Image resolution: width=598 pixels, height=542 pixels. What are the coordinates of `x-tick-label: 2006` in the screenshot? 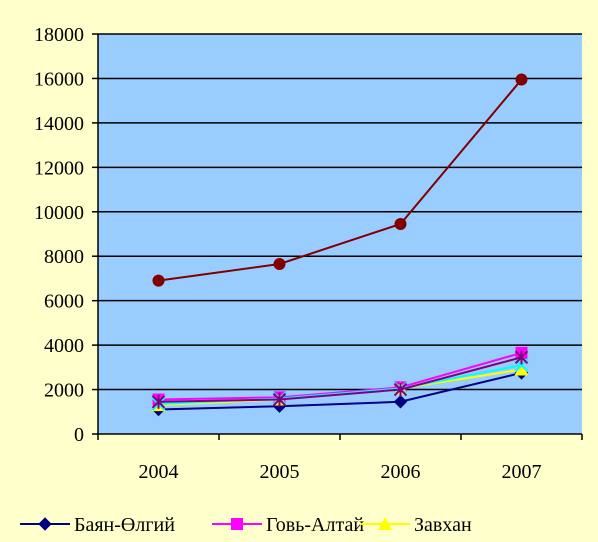 It's located at (401, 472).